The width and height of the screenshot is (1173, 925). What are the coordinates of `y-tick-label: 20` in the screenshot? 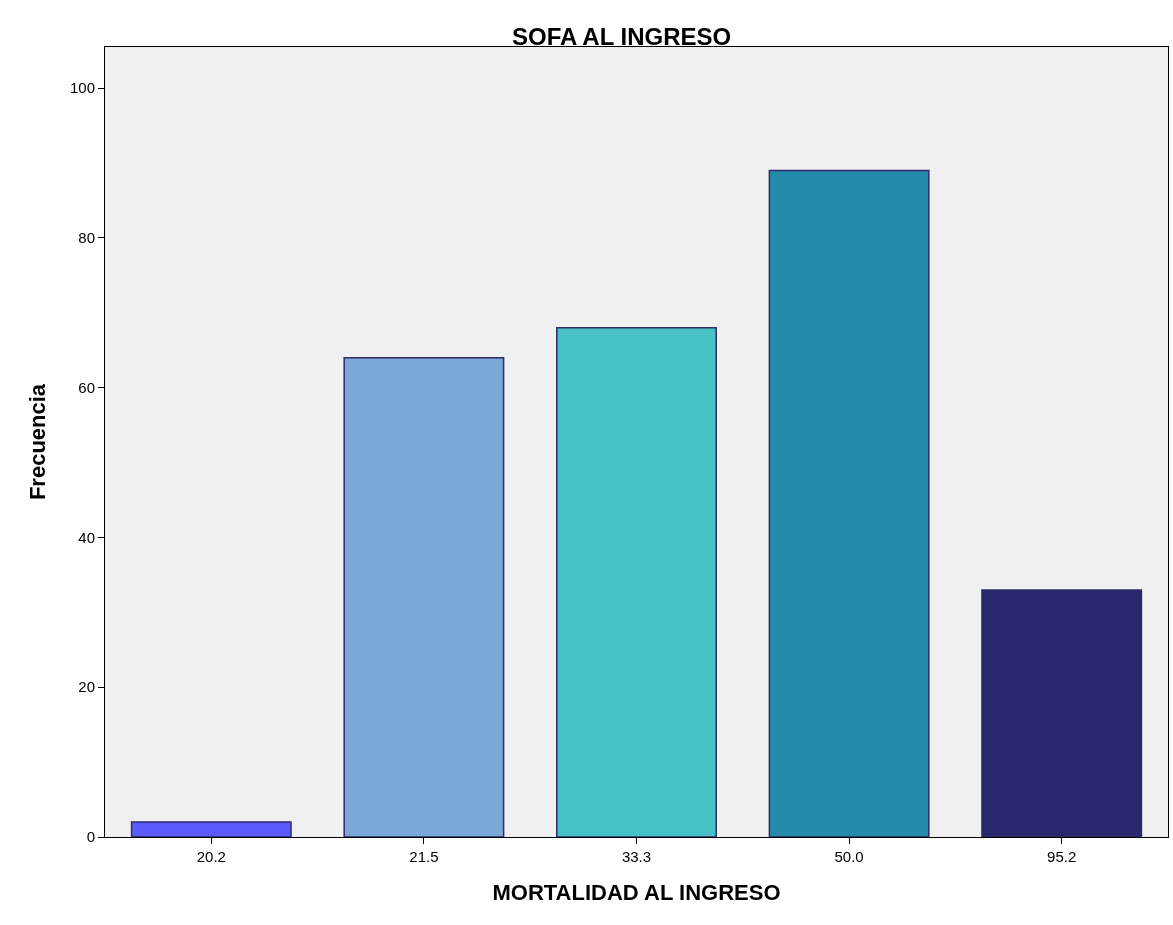 It's located at (86, 687).